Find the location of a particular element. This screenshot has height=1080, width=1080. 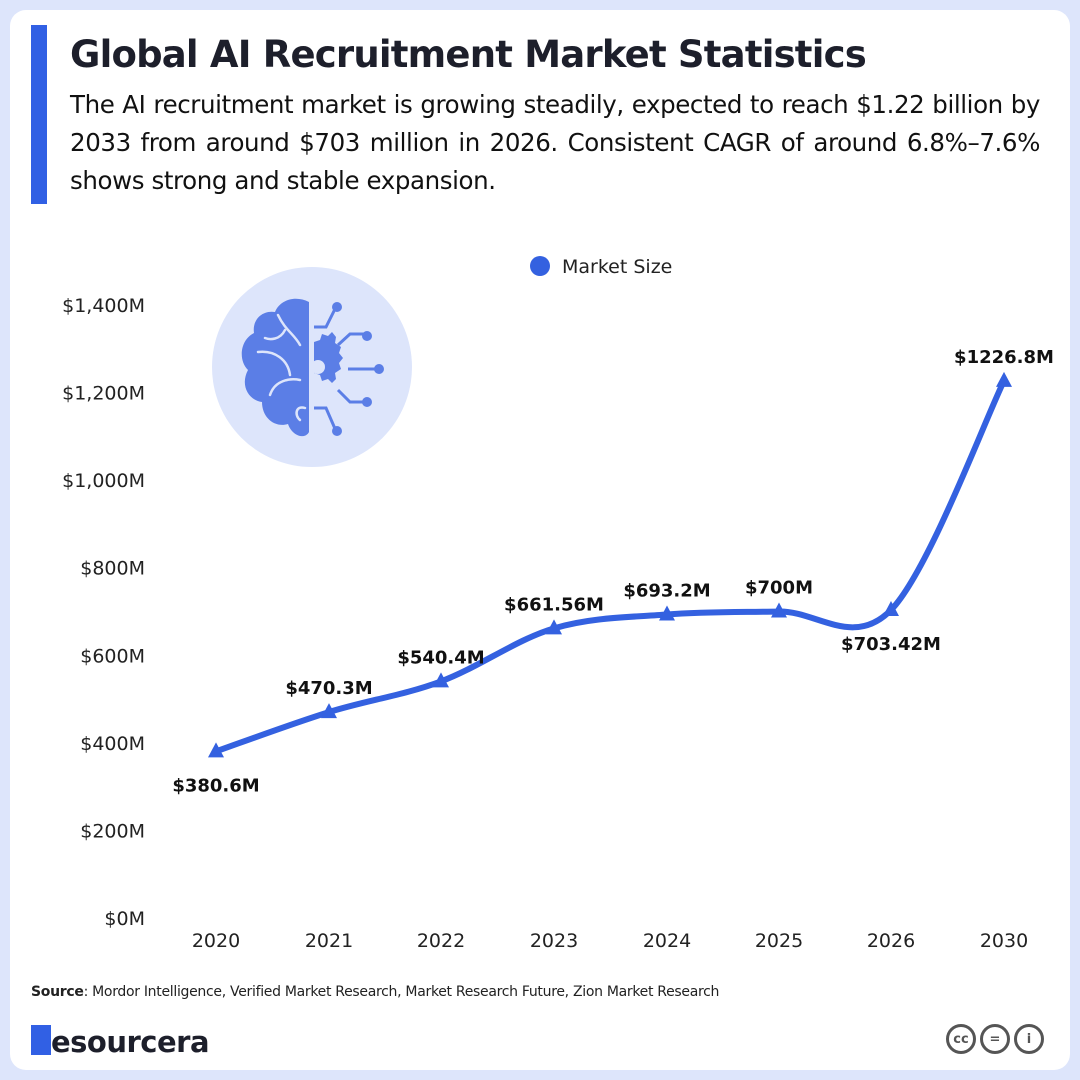

y-tick-label: $200M is located at coordinates (112, 831).